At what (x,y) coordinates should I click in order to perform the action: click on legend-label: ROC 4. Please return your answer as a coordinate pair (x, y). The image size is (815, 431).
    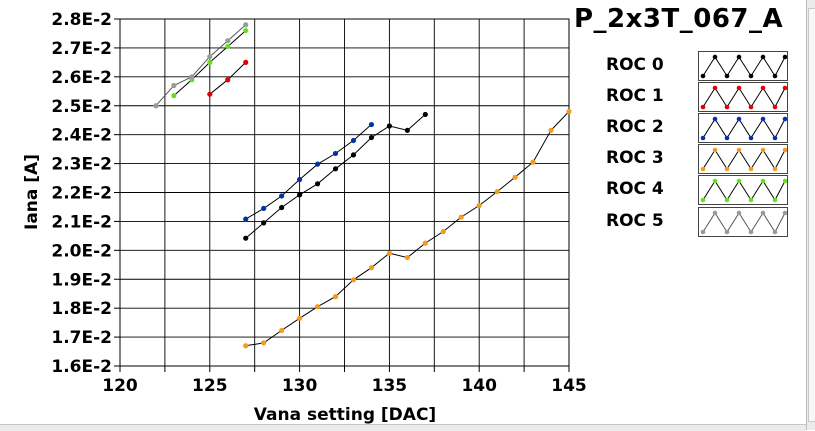
    Looking at the image, I should click on (635, 189).